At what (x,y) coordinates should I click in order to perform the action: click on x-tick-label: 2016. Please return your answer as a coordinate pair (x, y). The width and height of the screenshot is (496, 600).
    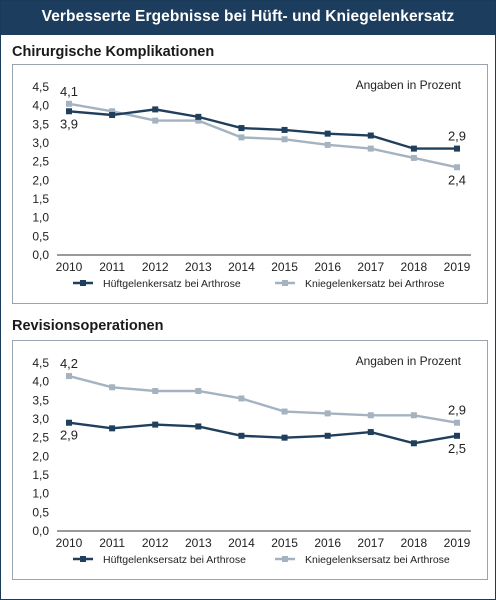
    Looking at the image, I should click on (327, 543).